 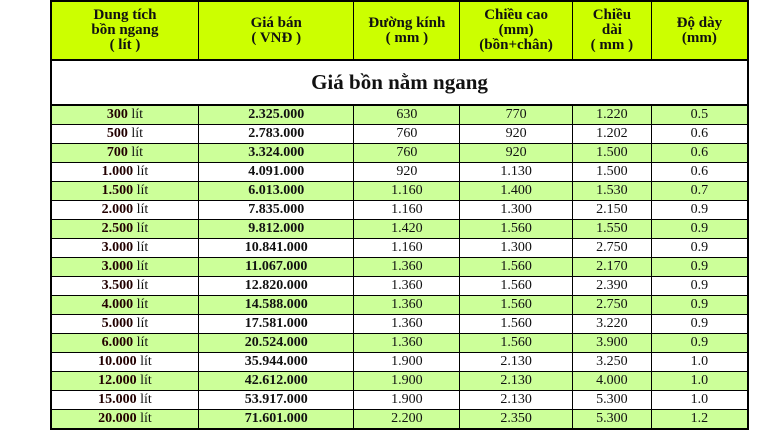 What do you see at coordinates (276, 153) in the screenshot?
I see `price-cell: 3.324.000` at bounding box center [276, 153].